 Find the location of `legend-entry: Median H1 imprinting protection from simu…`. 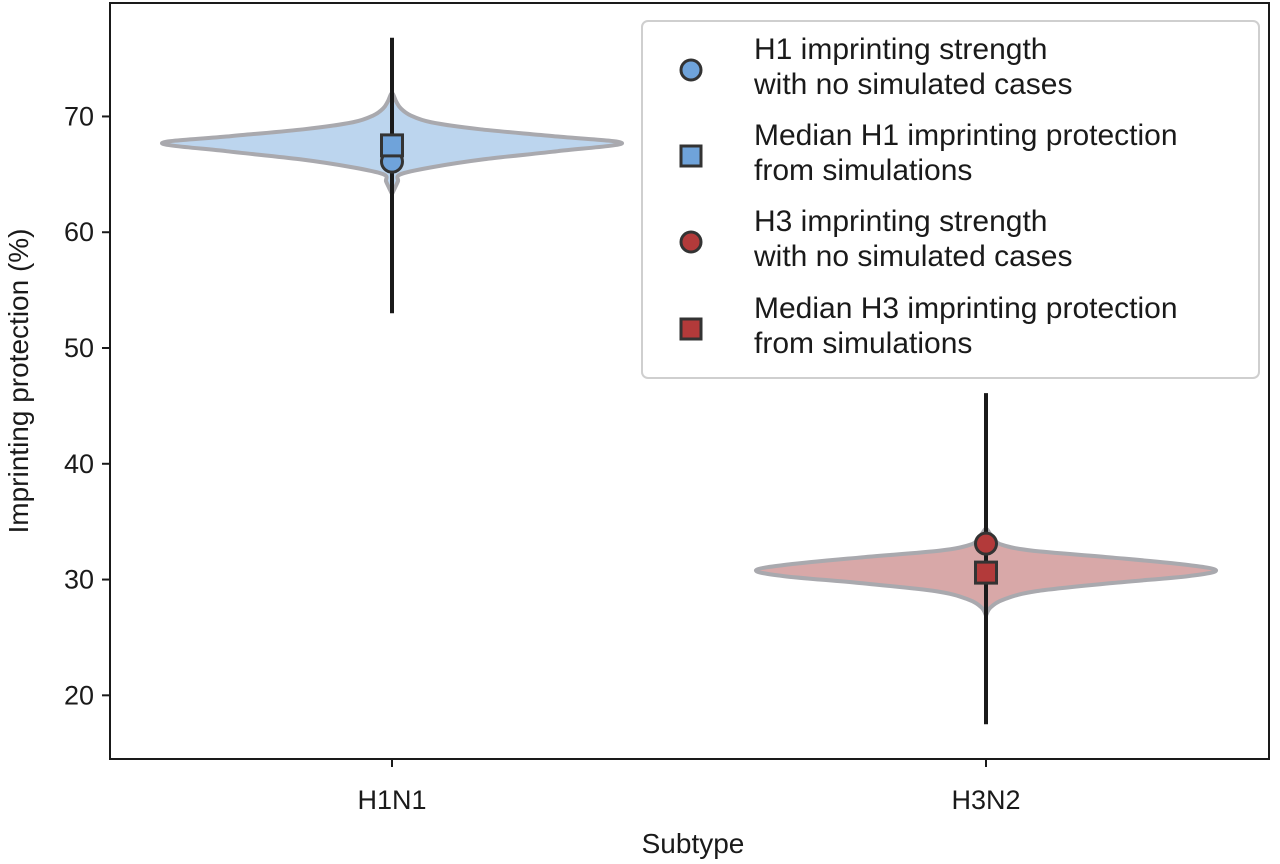

legend-entry: Median H1 imprinting protection from simu… is located at coordinates (928, 153).